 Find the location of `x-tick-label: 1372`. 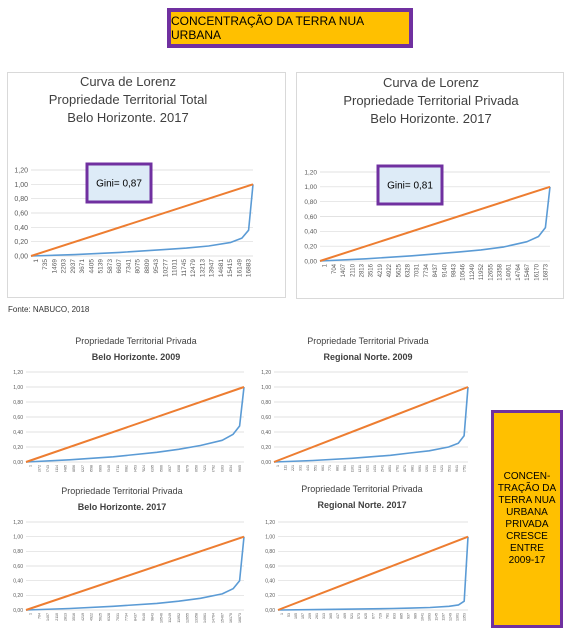

x-tick-label: 1372 is located at coordinates (39, 468).